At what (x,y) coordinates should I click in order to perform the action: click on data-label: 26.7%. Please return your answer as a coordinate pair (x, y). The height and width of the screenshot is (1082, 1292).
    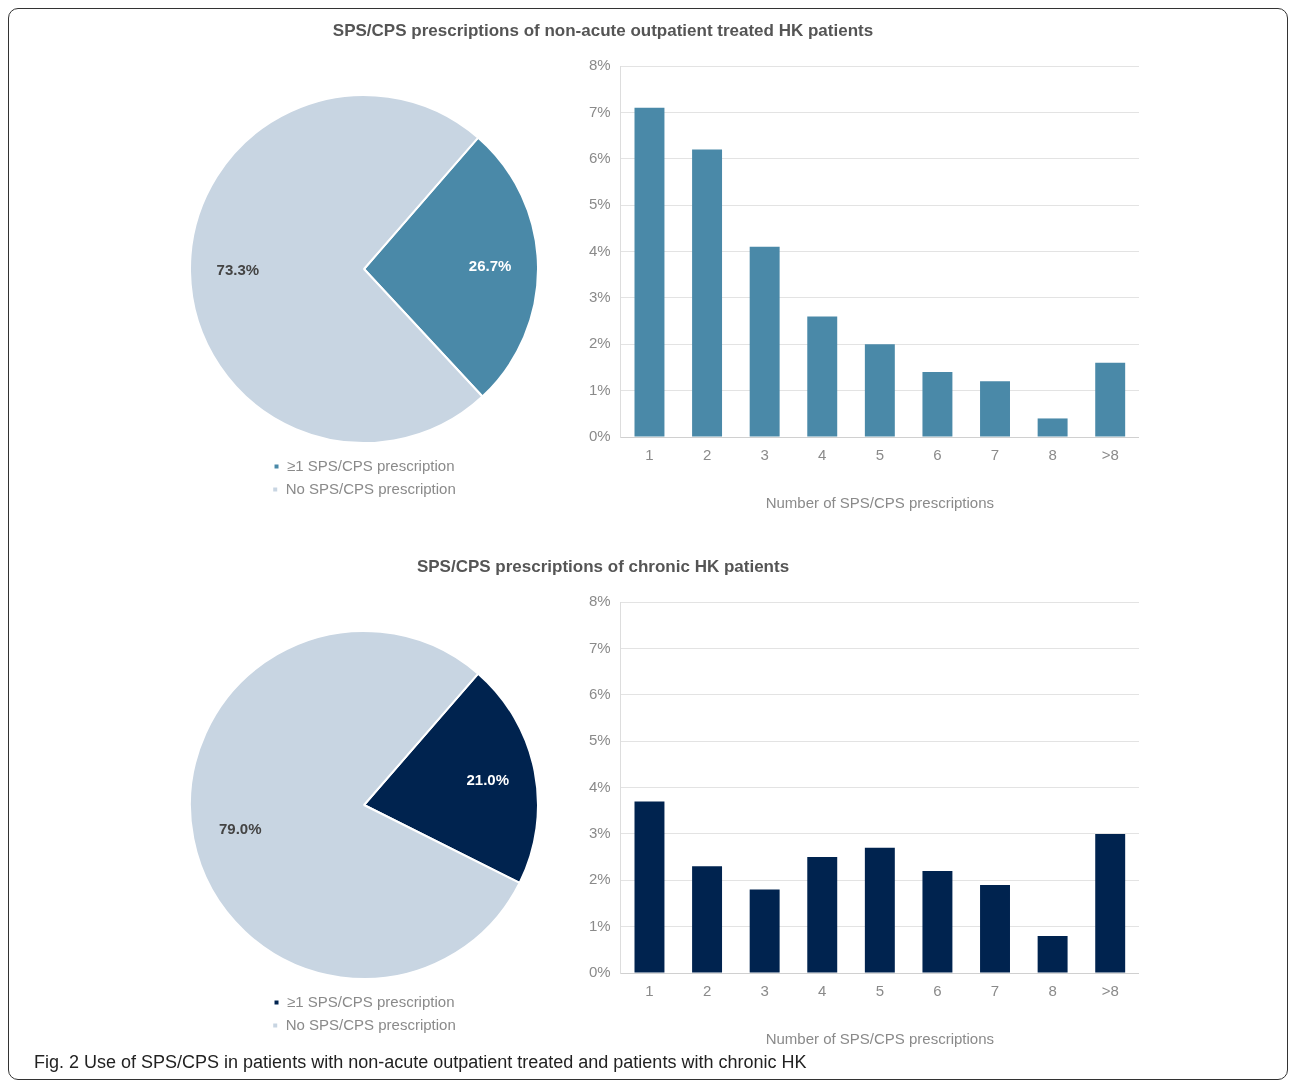
    Looking at the image, I should click on (490, 266).